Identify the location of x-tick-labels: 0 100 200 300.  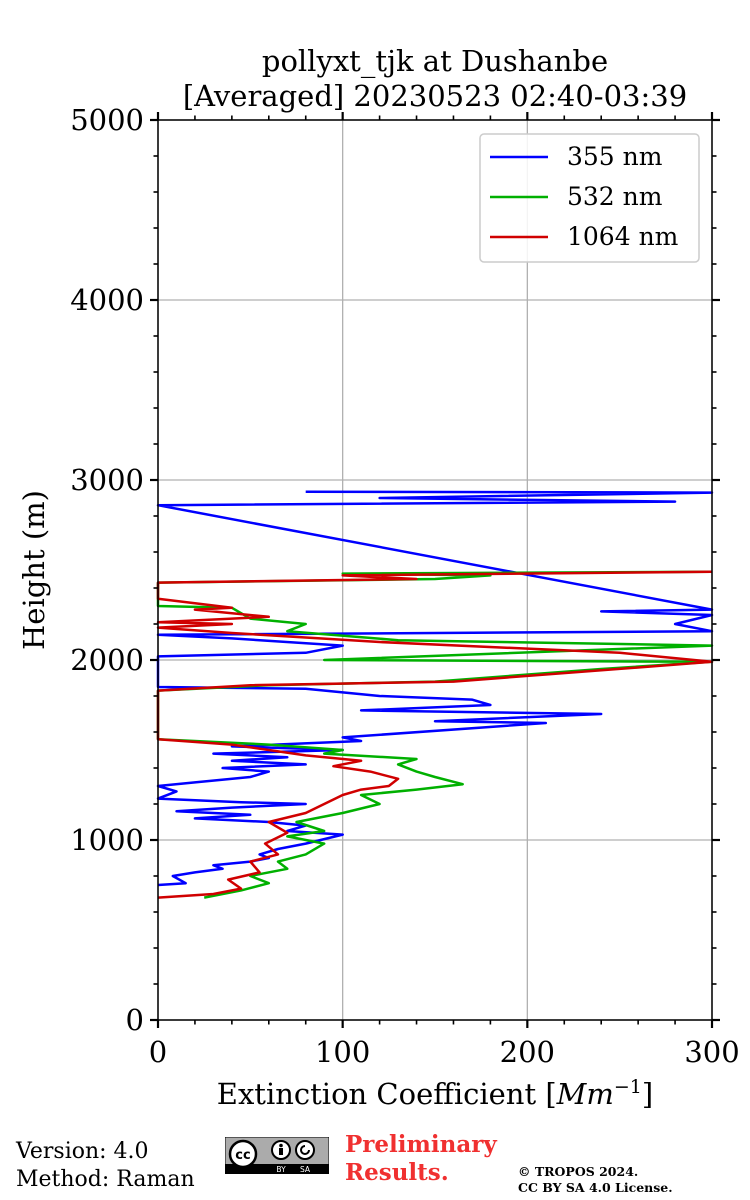
(444, 1052).